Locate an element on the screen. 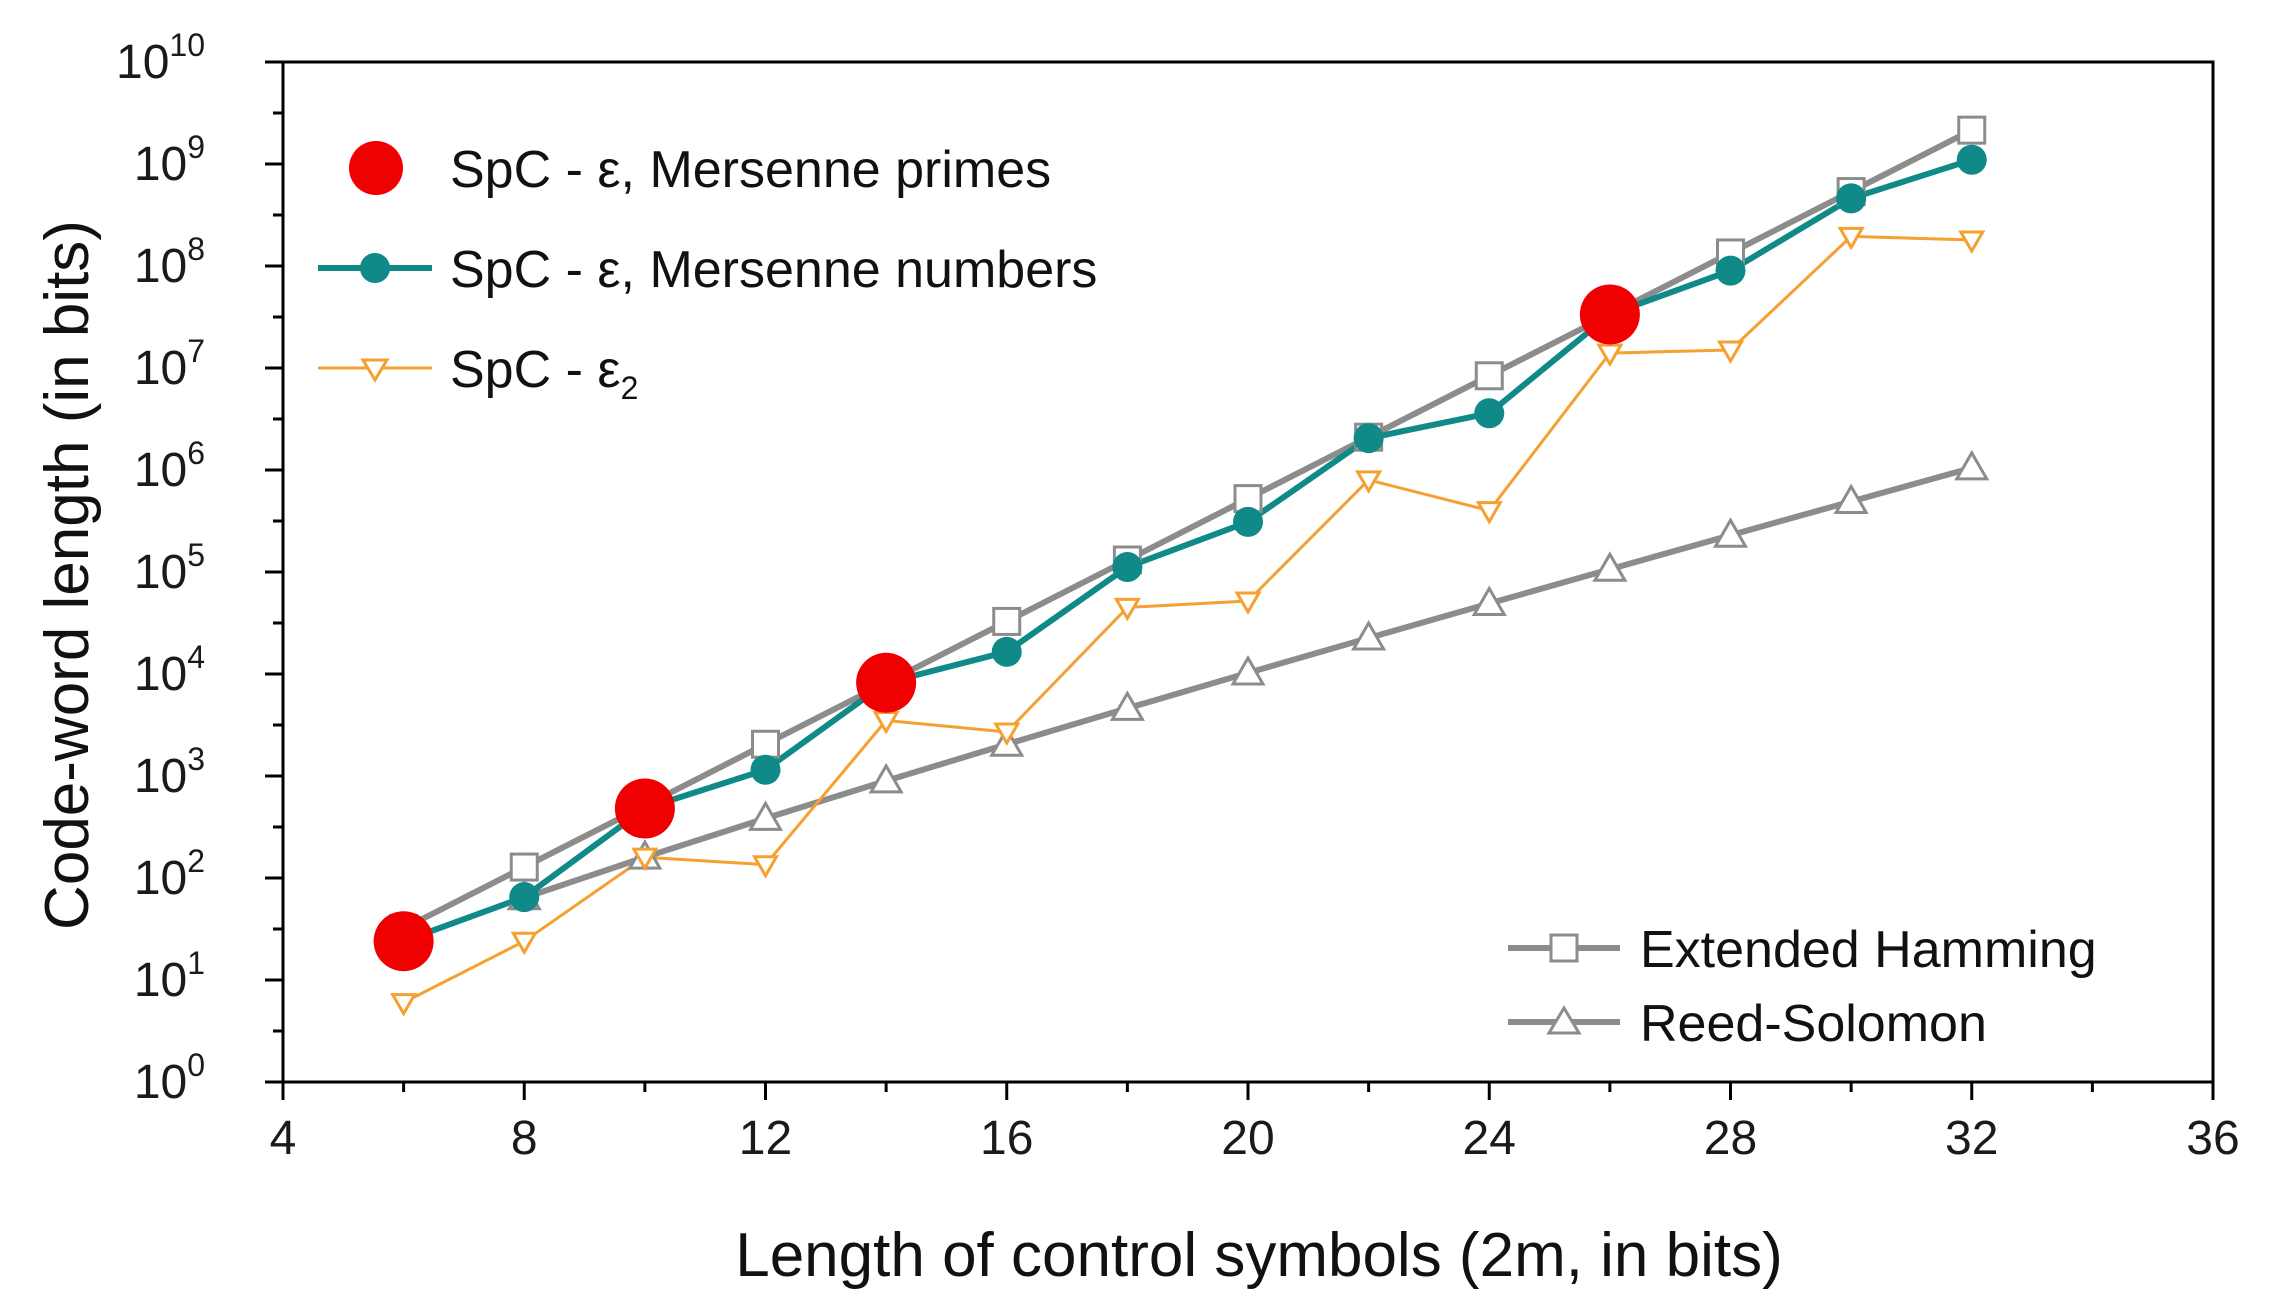 The width and height of the screenshot is (2275, 1316). legend-label-mersenne-numbers: SpC - ε, Mersenne numbers is located at coordinates (773, 270).